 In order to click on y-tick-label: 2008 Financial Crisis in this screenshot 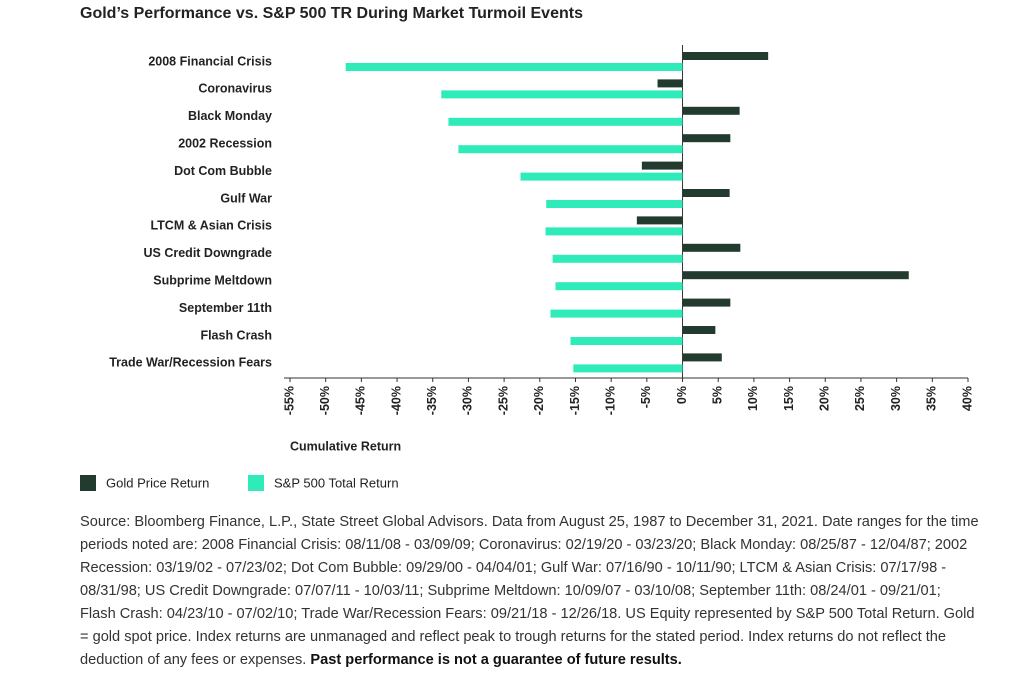, I will do `click(210, 61)`.